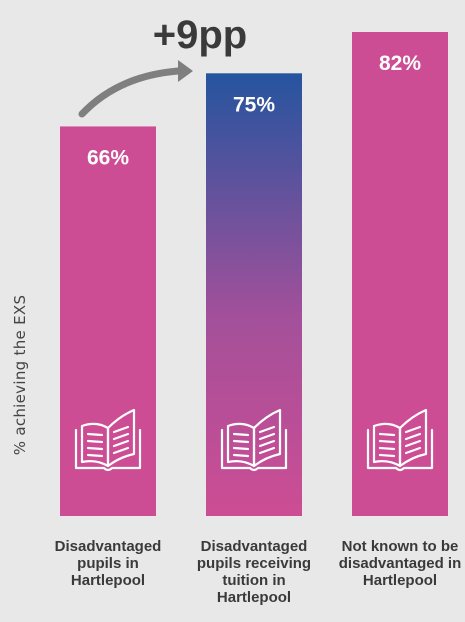  I want to click on y-axis-label-wrap: % achieving the EXS, so click(20, 375).